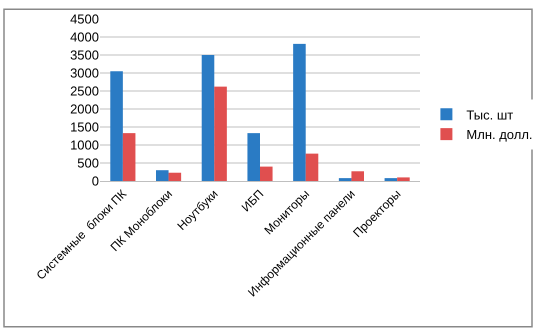 The image size is (550, 331). I want to click on y-tick-label: 3500, so click(84, 55).